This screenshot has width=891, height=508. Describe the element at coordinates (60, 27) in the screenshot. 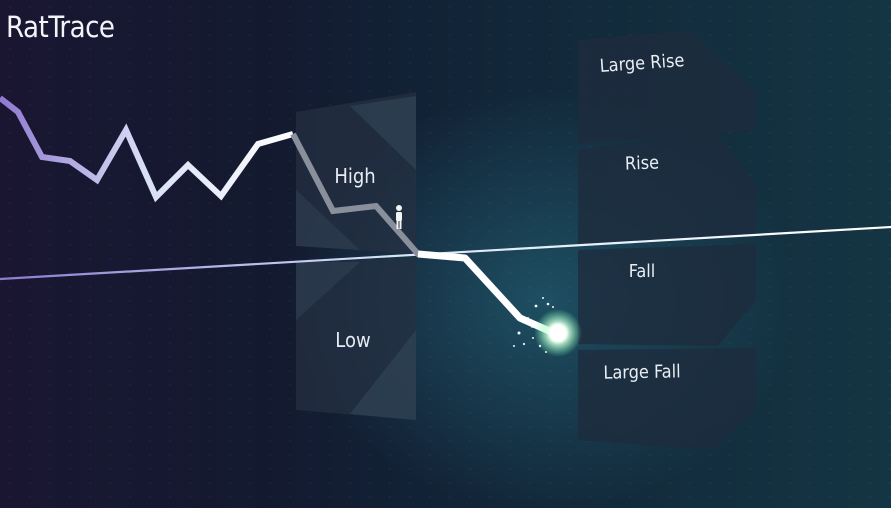

I see `app-title: RatTrace` at that location.